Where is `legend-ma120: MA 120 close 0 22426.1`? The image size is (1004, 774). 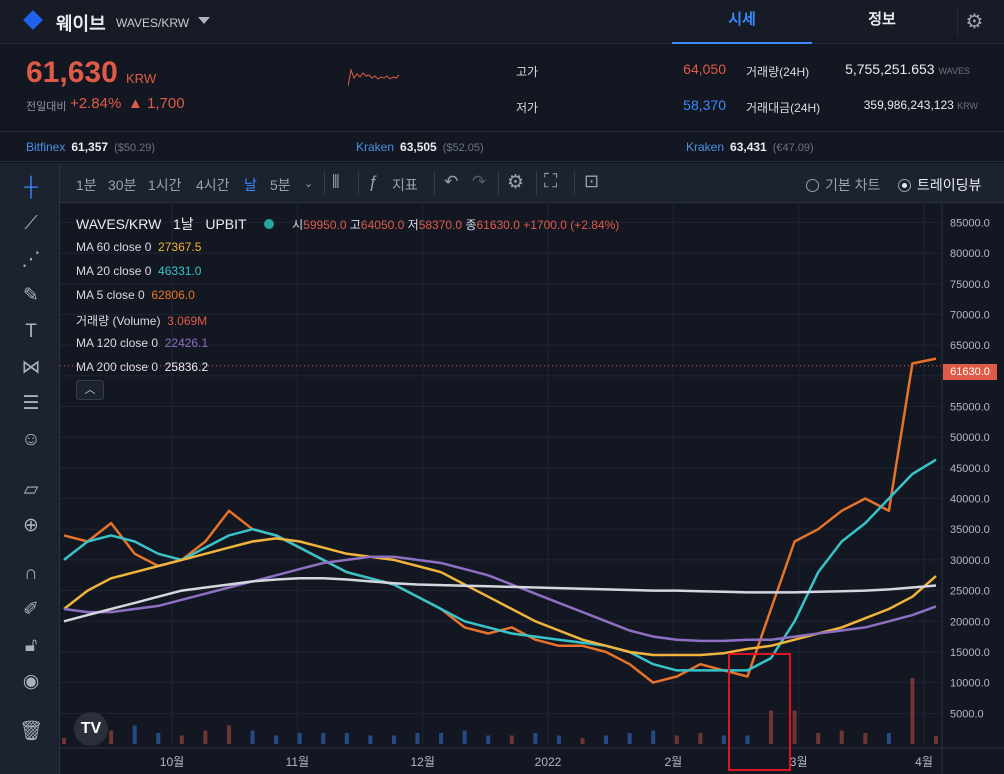
legend-ma120: MA 120 close 0 22426.1 is located at coordinates (142, 343).